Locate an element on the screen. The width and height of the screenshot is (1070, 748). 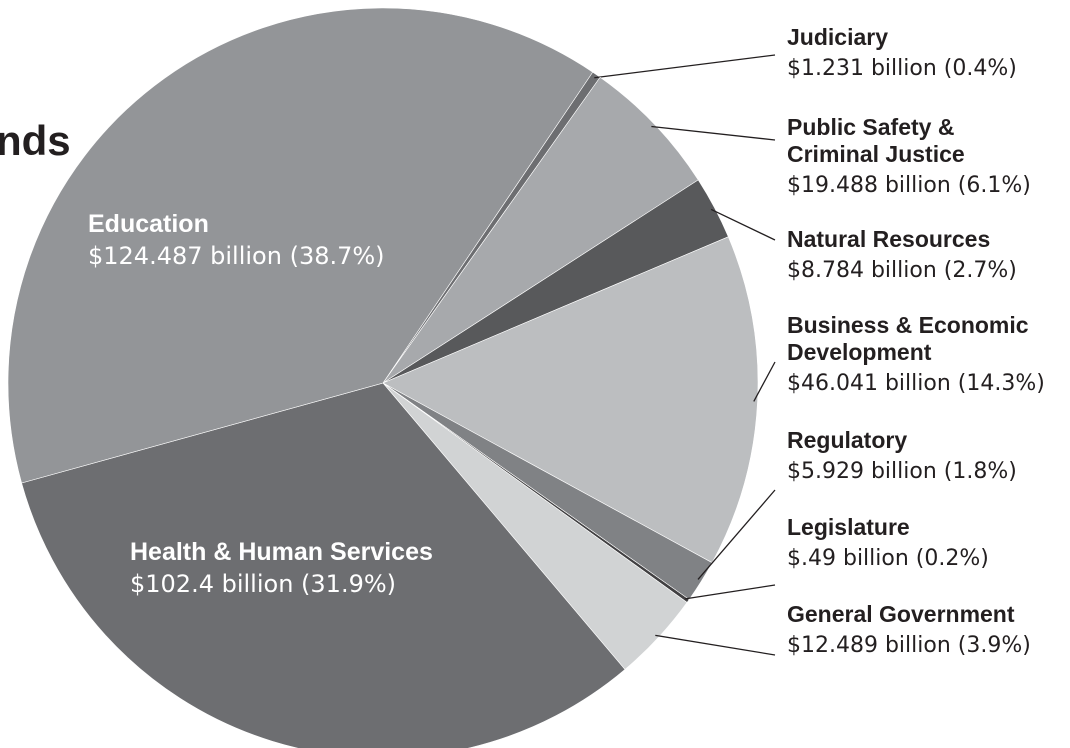
category-label: Public Safety & Criminal Justice is located at coordinates (876, 140).